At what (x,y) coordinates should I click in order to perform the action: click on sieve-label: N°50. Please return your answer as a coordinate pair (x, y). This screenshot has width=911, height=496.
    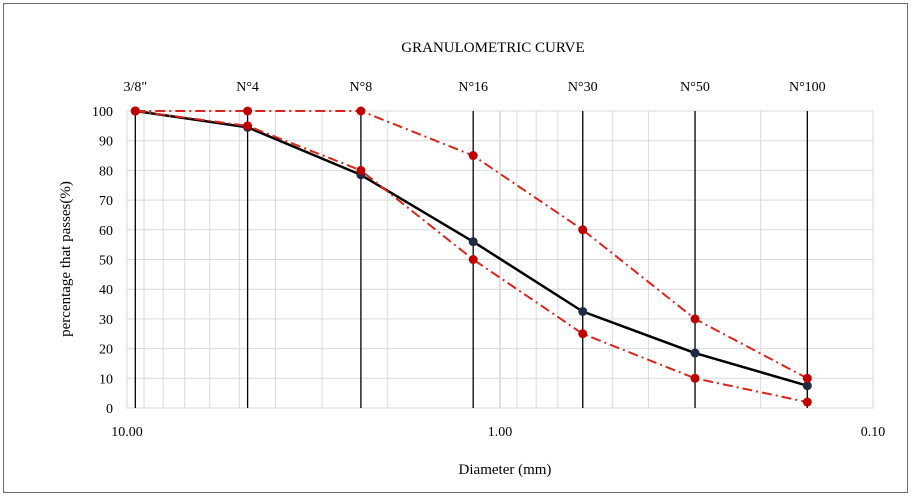
    Looking at the image, I should click on (695, 87).